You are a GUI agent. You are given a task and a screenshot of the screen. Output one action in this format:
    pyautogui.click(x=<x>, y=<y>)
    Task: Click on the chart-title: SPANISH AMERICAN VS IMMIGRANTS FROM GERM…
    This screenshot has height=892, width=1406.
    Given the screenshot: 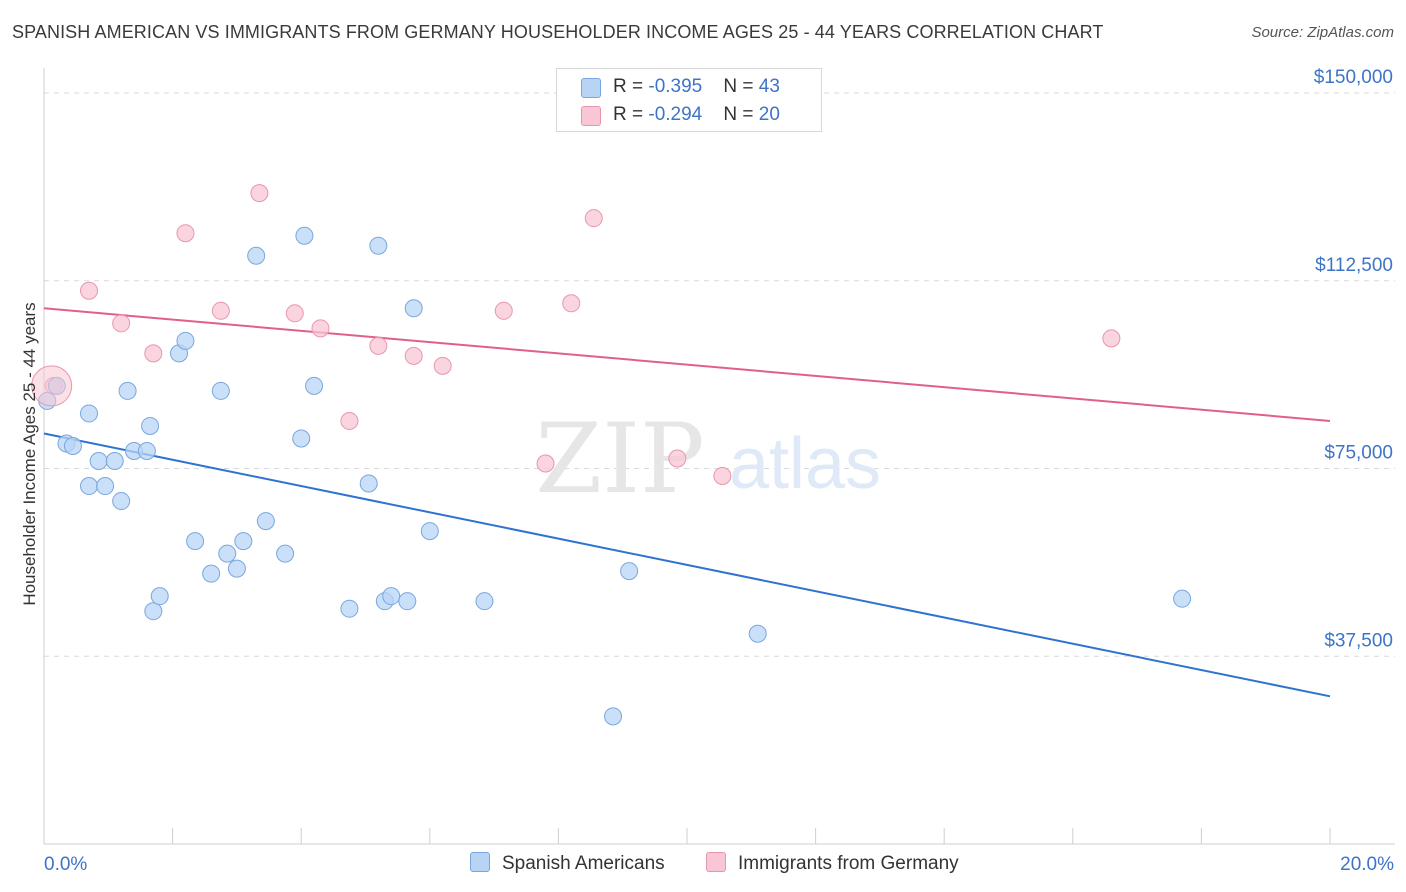 What is the action you would take?
    pyautogui.click(x=558, y=32)
    